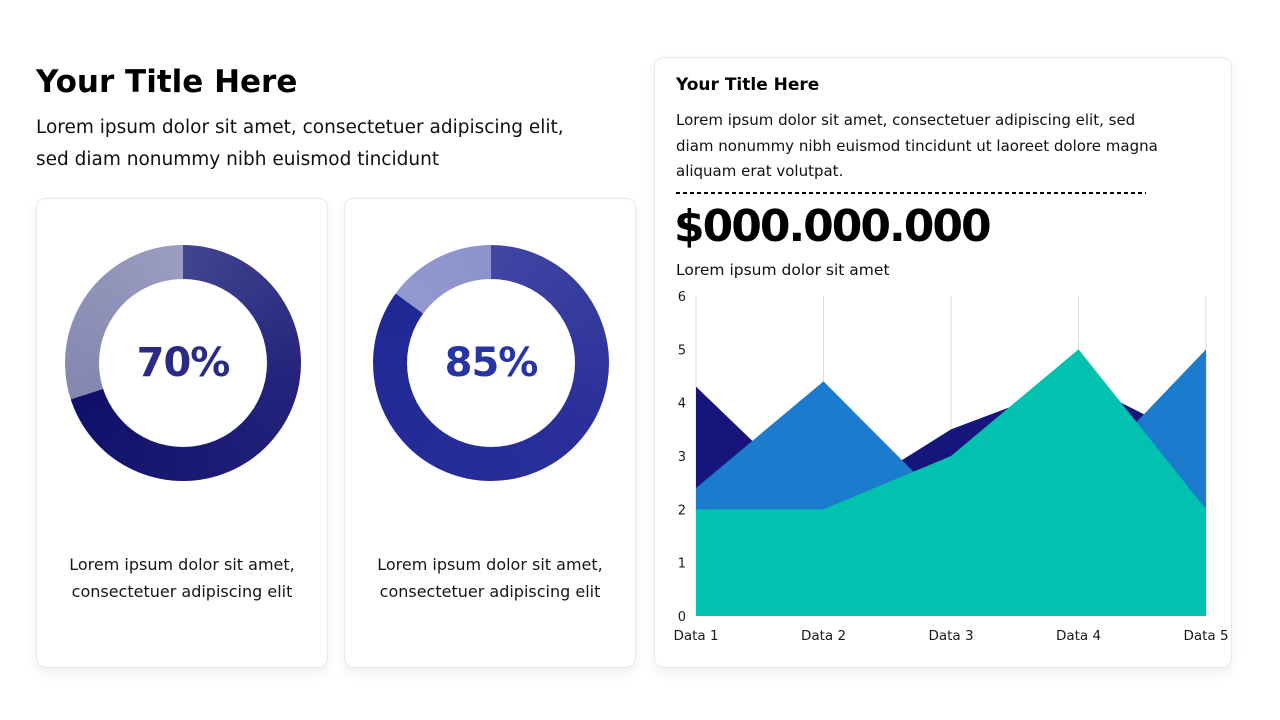  Describe the element at coordinates (682, 404) in the screenshot. I see `y-tick-label: 4` at that location.